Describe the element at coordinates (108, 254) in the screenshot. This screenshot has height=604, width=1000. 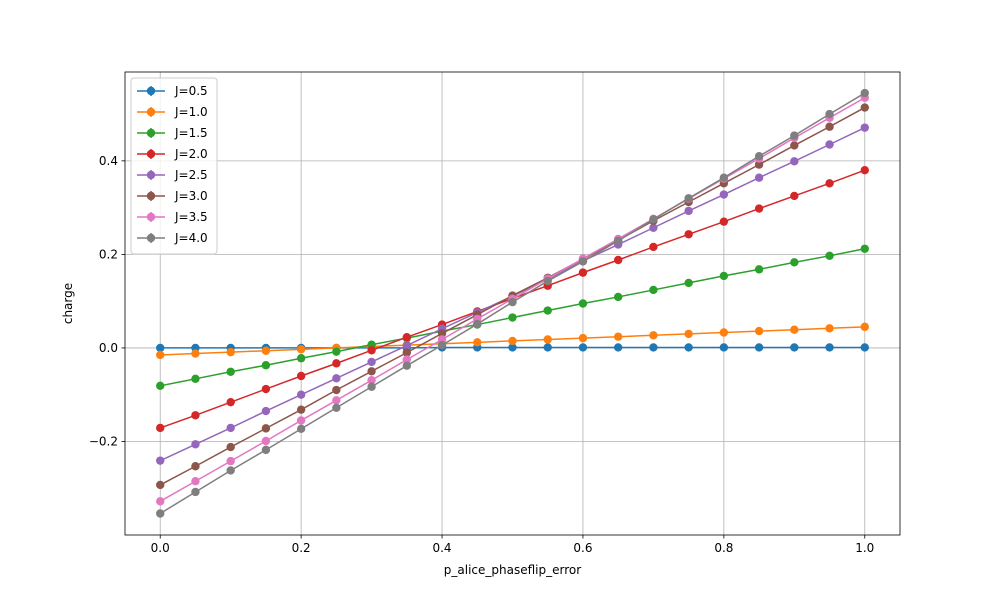
I see `y-tick-label: 0.2` at that location.